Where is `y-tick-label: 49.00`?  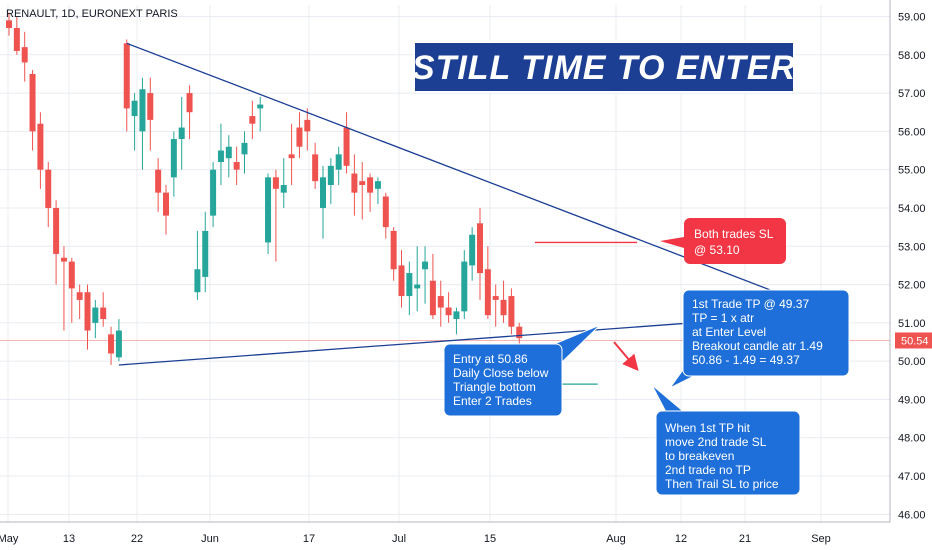
y-tick-label: 49.00 is located at coordinates (912, 400).